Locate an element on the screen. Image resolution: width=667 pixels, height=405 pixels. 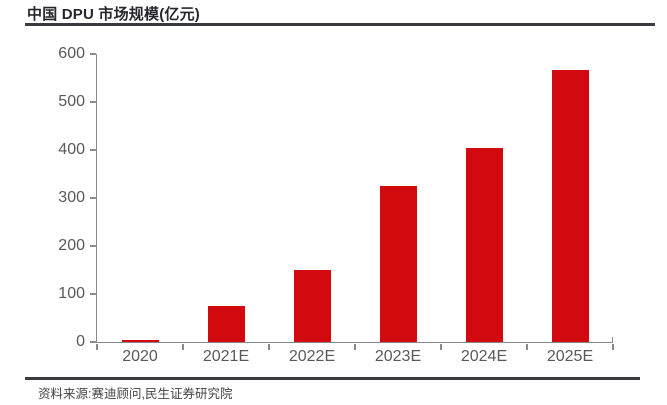
y-tick-label: 100 is located at coordinates (71, 293).